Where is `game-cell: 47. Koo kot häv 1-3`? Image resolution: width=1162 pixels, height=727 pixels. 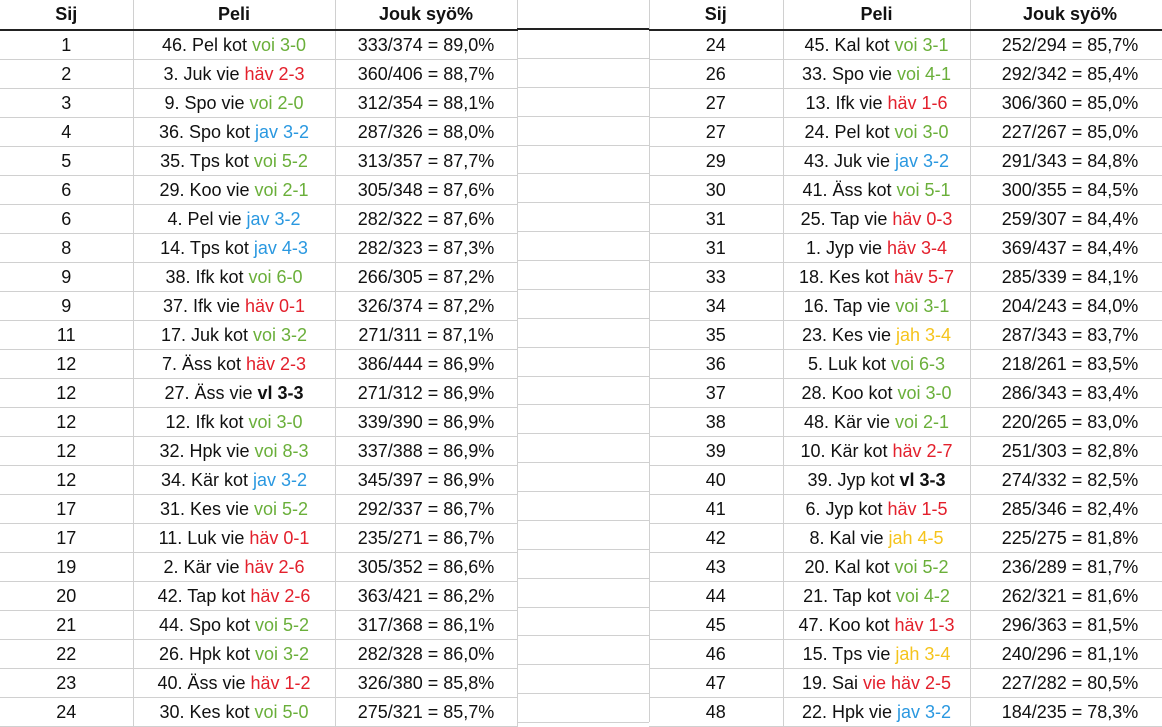 game-cell: 47. Koo kot häv 1-3 is located at coordinates (877, 625).